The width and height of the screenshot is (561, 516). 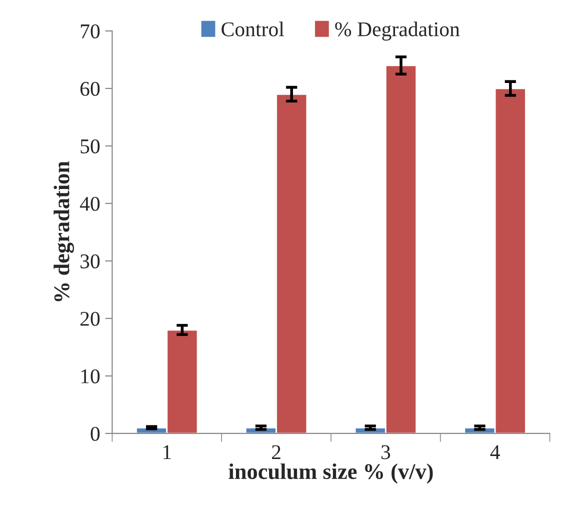 I want to click on y-tick-label: 70, so click(x=90, y=31).